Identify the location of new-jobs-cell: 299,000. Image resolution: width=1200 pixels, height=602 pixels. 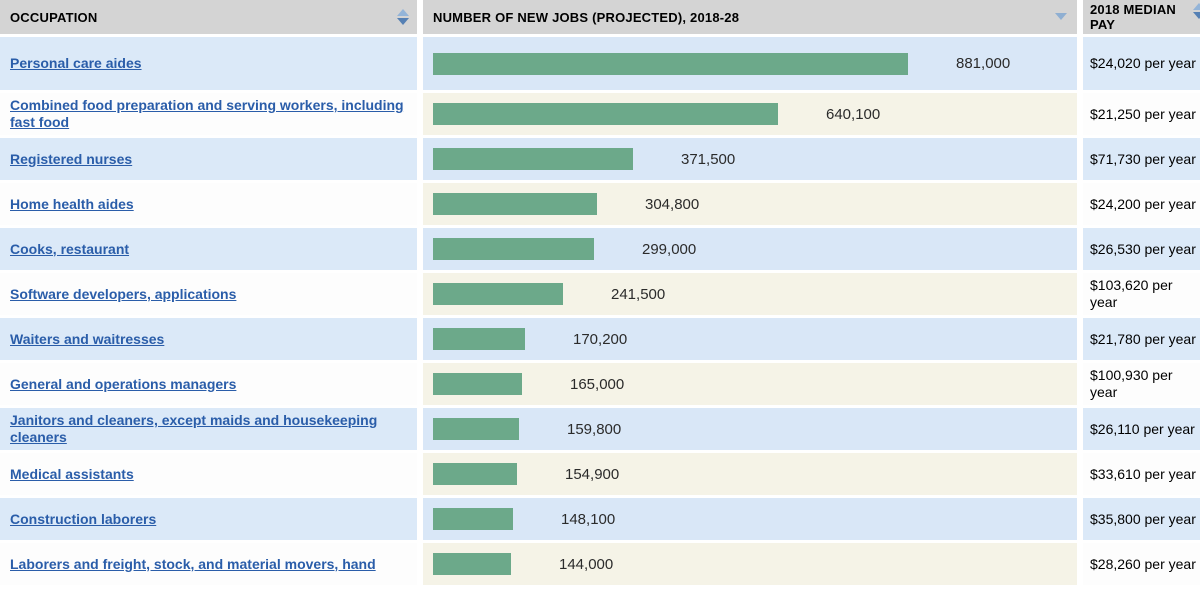
(750, 249).